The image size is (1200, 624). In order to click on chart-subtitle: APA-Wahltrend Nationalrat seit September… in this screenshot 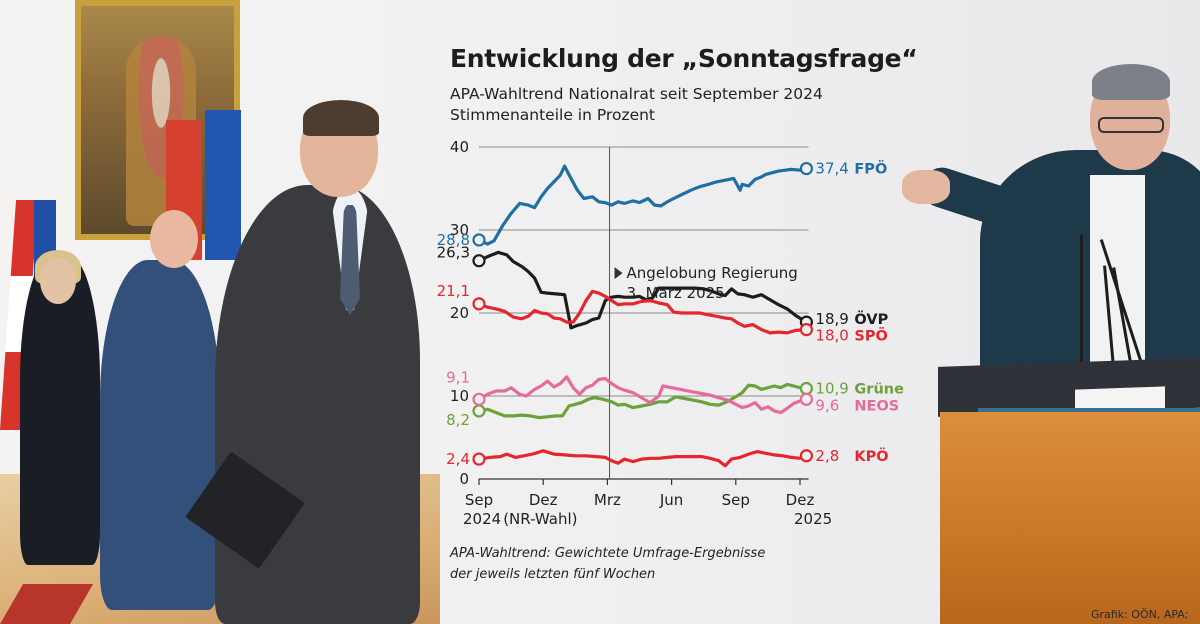, I will do `click(636, 94)`.